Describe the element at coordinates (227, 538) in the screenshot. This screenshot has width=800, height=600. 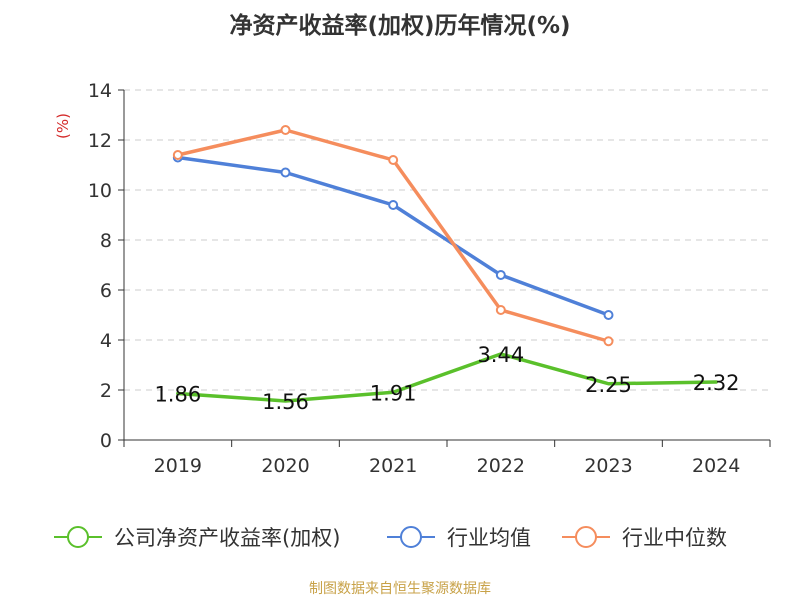
I see `legend-label: 公司净资产收益率(加权)` at that location.